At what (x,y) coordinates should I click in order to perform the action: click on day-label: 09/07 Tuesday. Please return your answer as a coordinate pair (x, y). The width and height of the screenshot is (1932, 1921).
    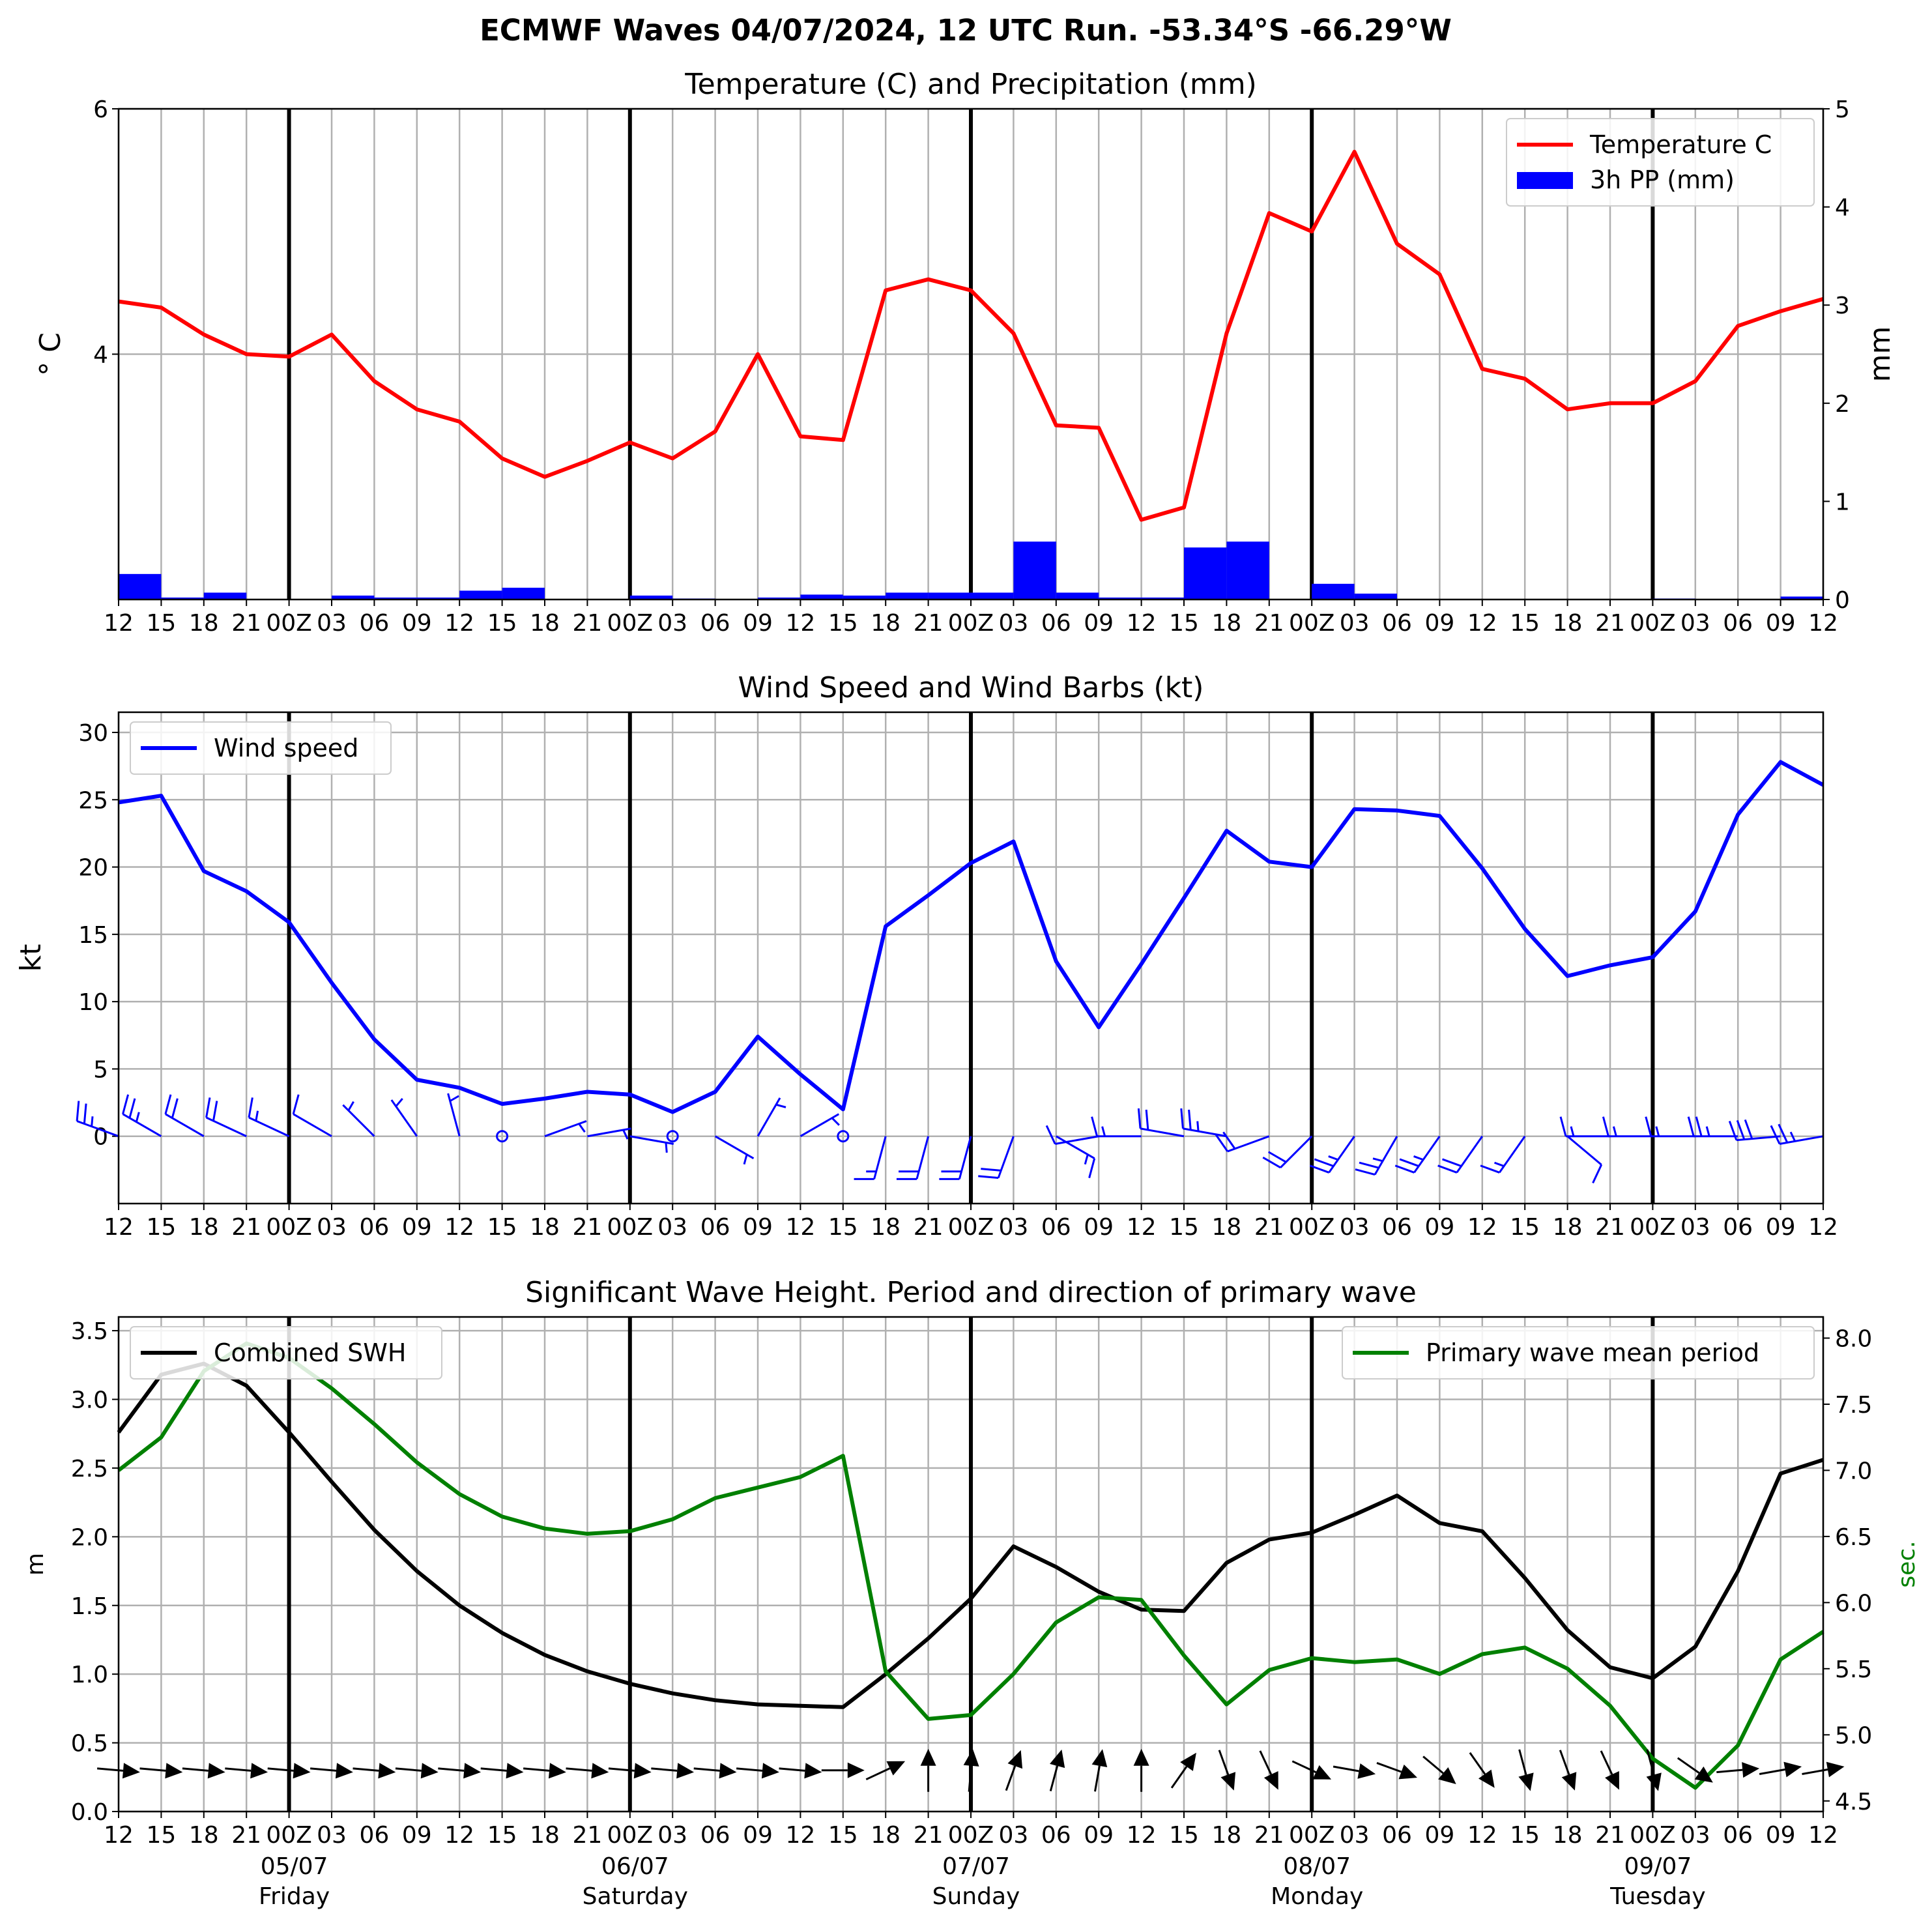
    Looking at the image, I should click on (1657, 1881).